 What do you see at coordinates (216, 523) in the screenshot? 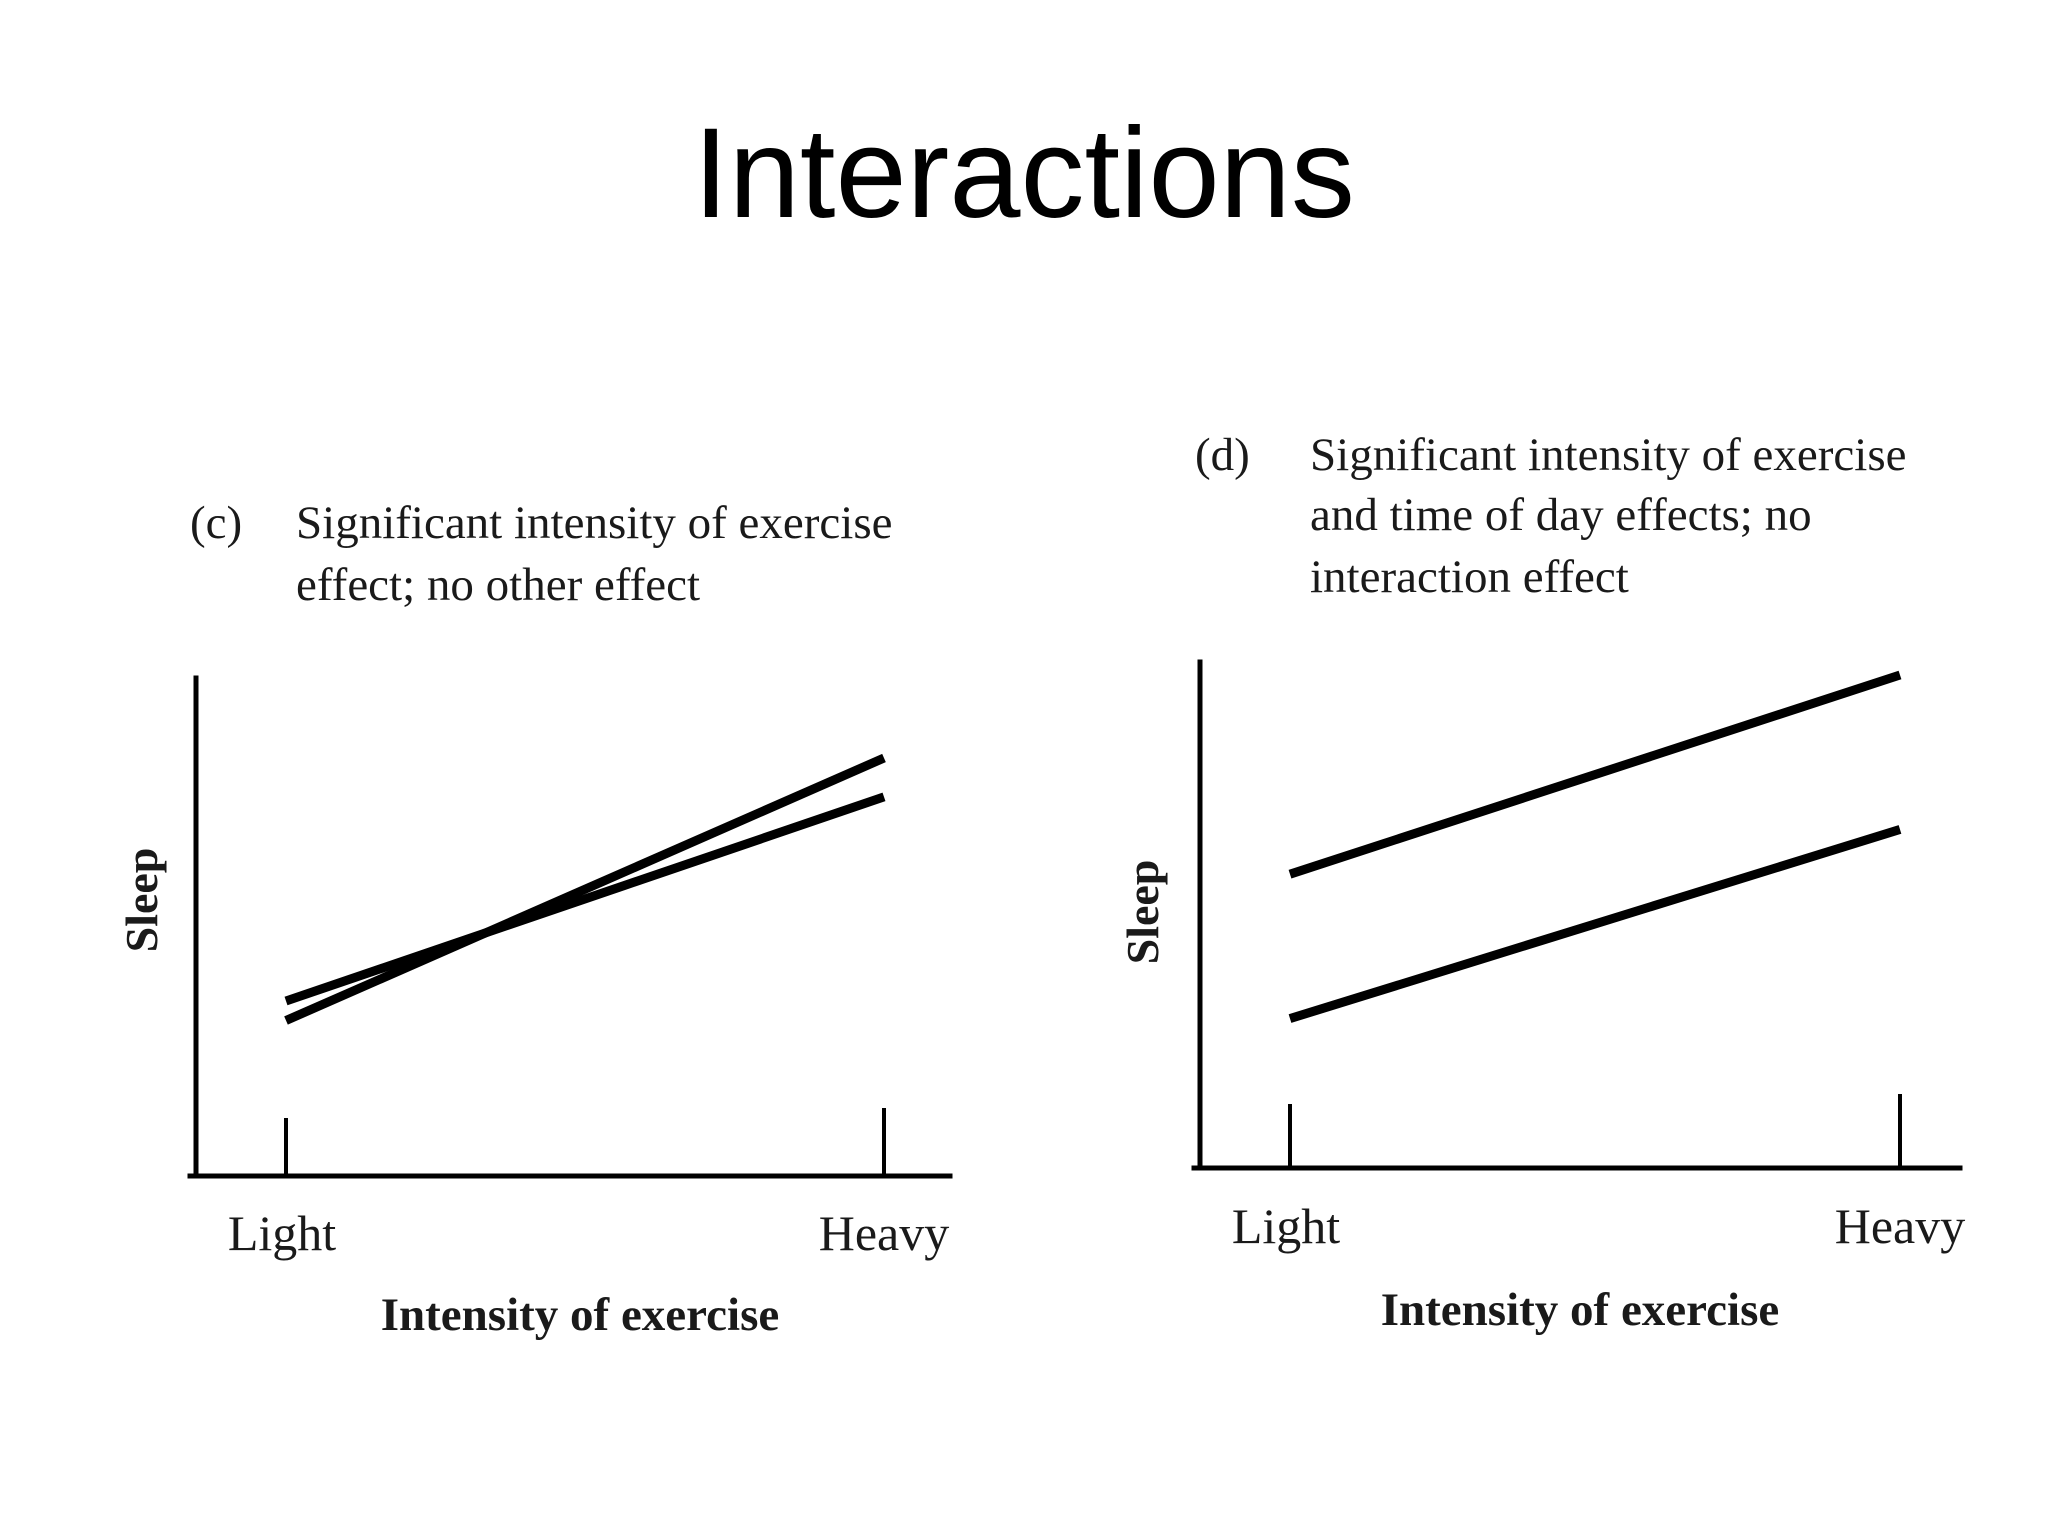
I see `panel-marker: (c)` at bounding box center [216, 523].